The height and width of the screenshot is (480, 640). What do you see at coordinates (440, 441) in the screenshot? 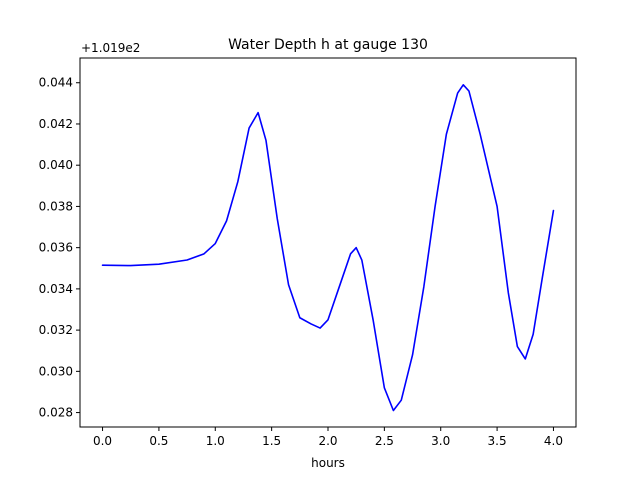
I see `x-tick-label: 3.0` at bounding box center [440, 441].